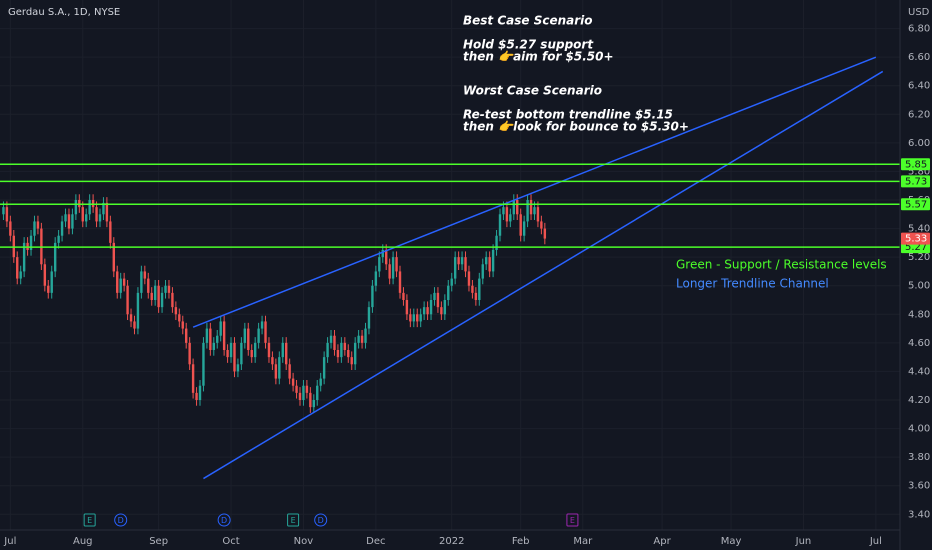  What do you see at coordinates (919, 400) in the screenshot?
I see `y-tick-label: 4.20` at bounding box center [919, 400].